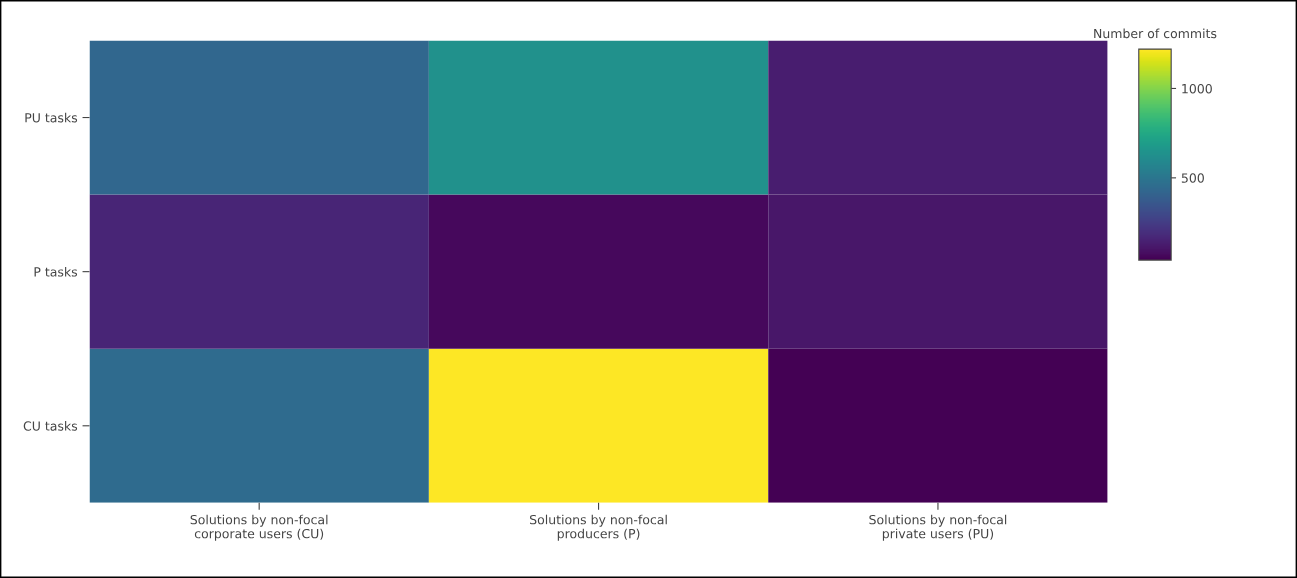 The image size is (1297, 578). Describe the element at coordinates (1192, 178) in the screenshot. I see `color-bar-label: 500` at that location.